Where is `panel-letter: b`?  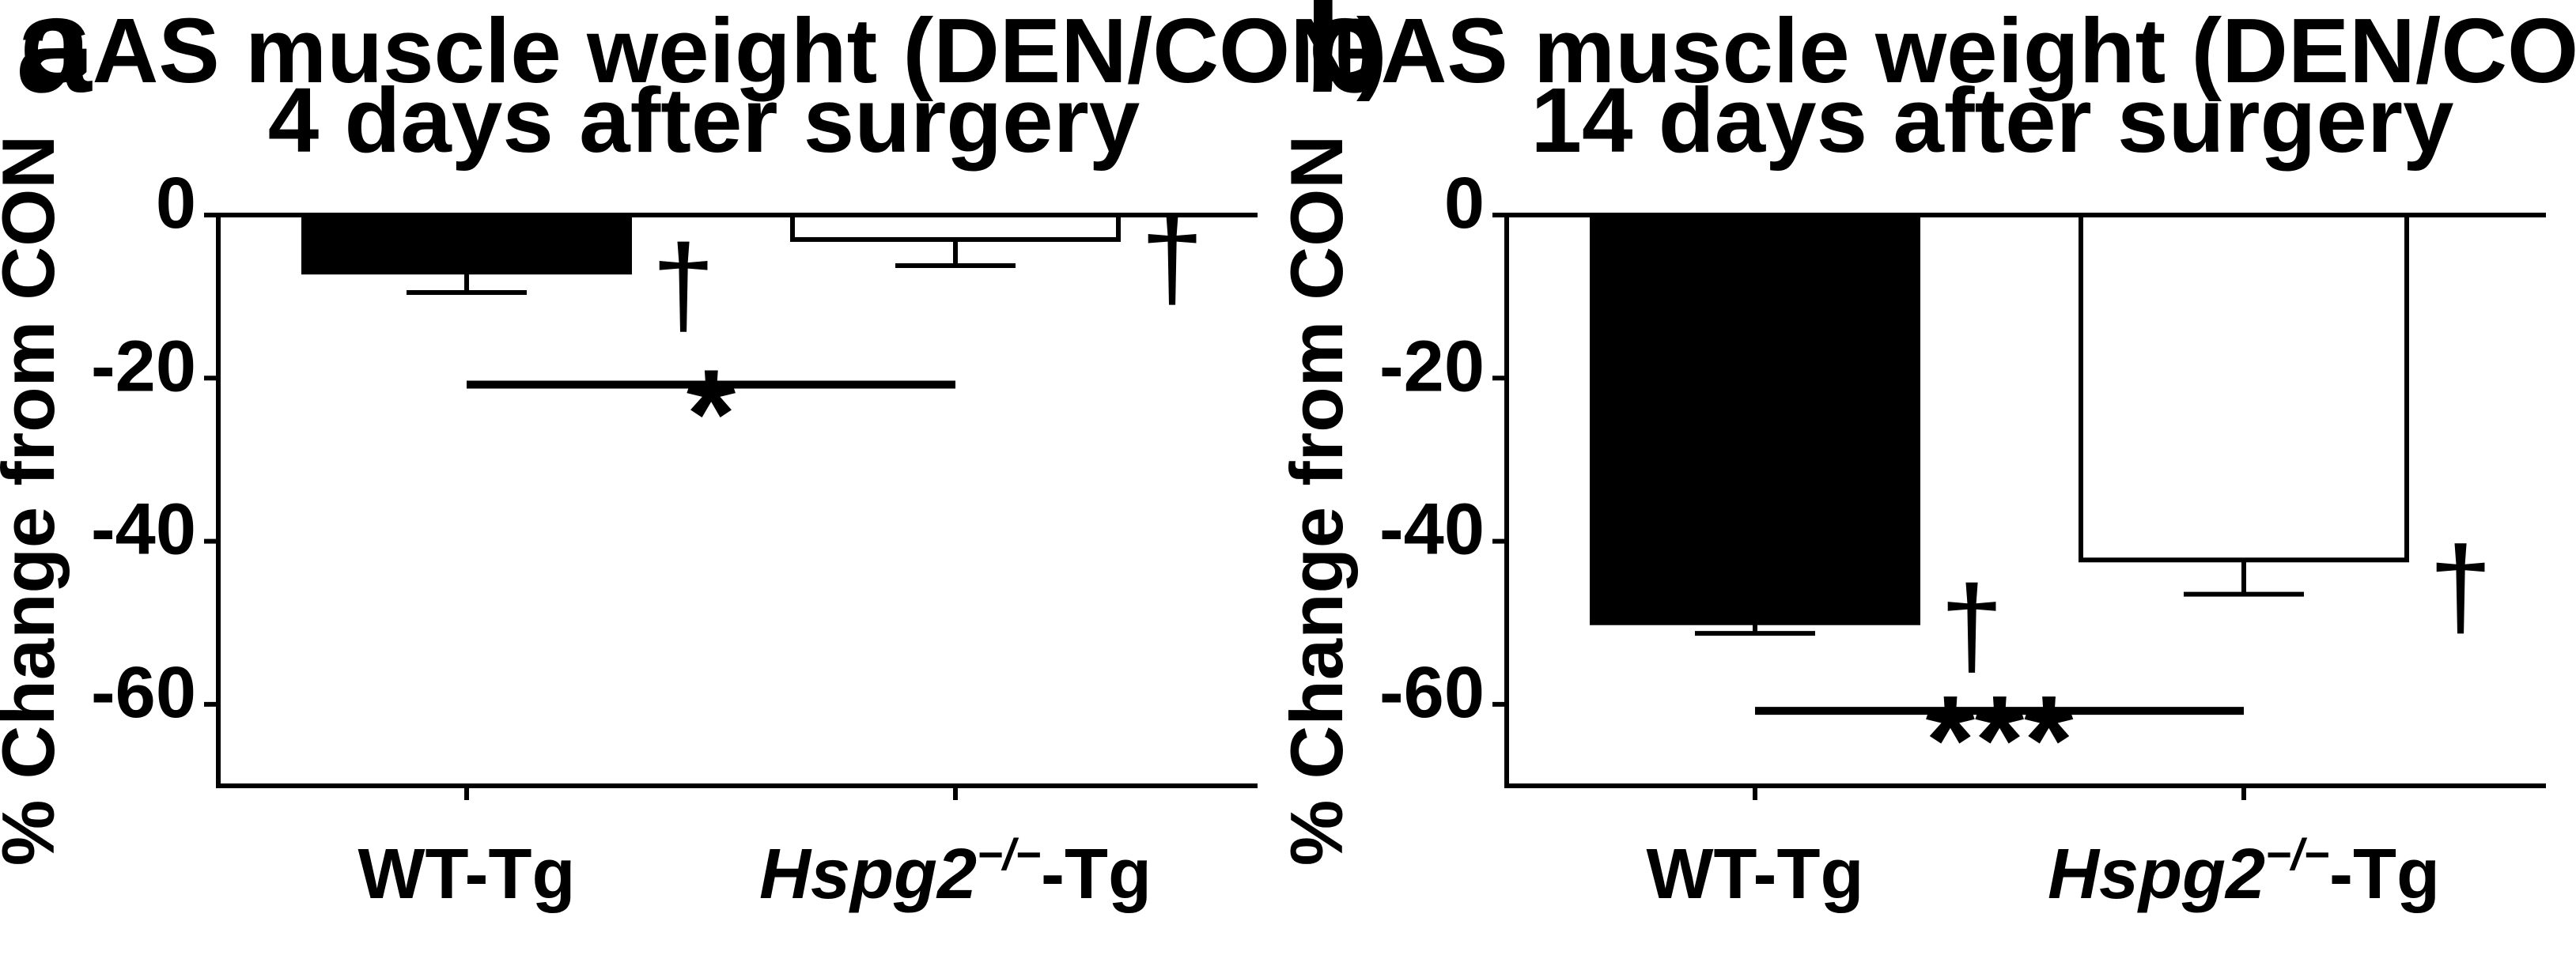 panel-letter: b is located at coordinates (1345, 61).